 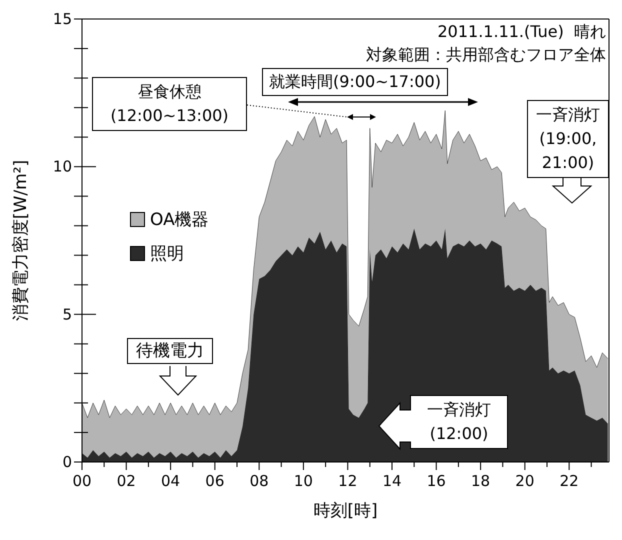 I want to click on x-tick-label: 20, so click(x=524, y=481).